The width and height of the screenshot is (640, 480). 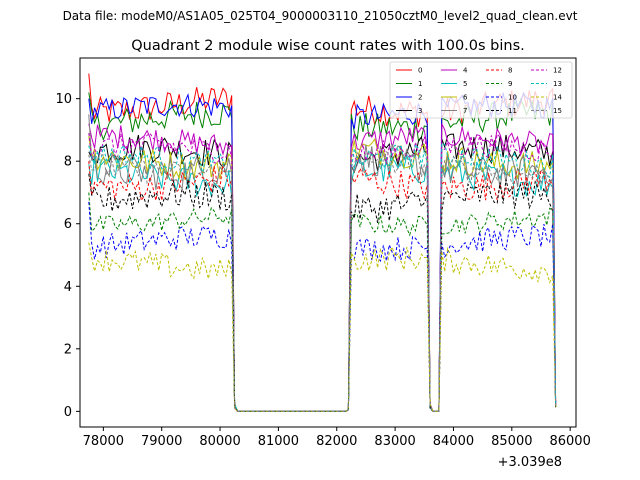 What do you see at coordinates (557, 98) in the screenshot?
I see `legend-label-14: 14` at bounding box center [557, 98].